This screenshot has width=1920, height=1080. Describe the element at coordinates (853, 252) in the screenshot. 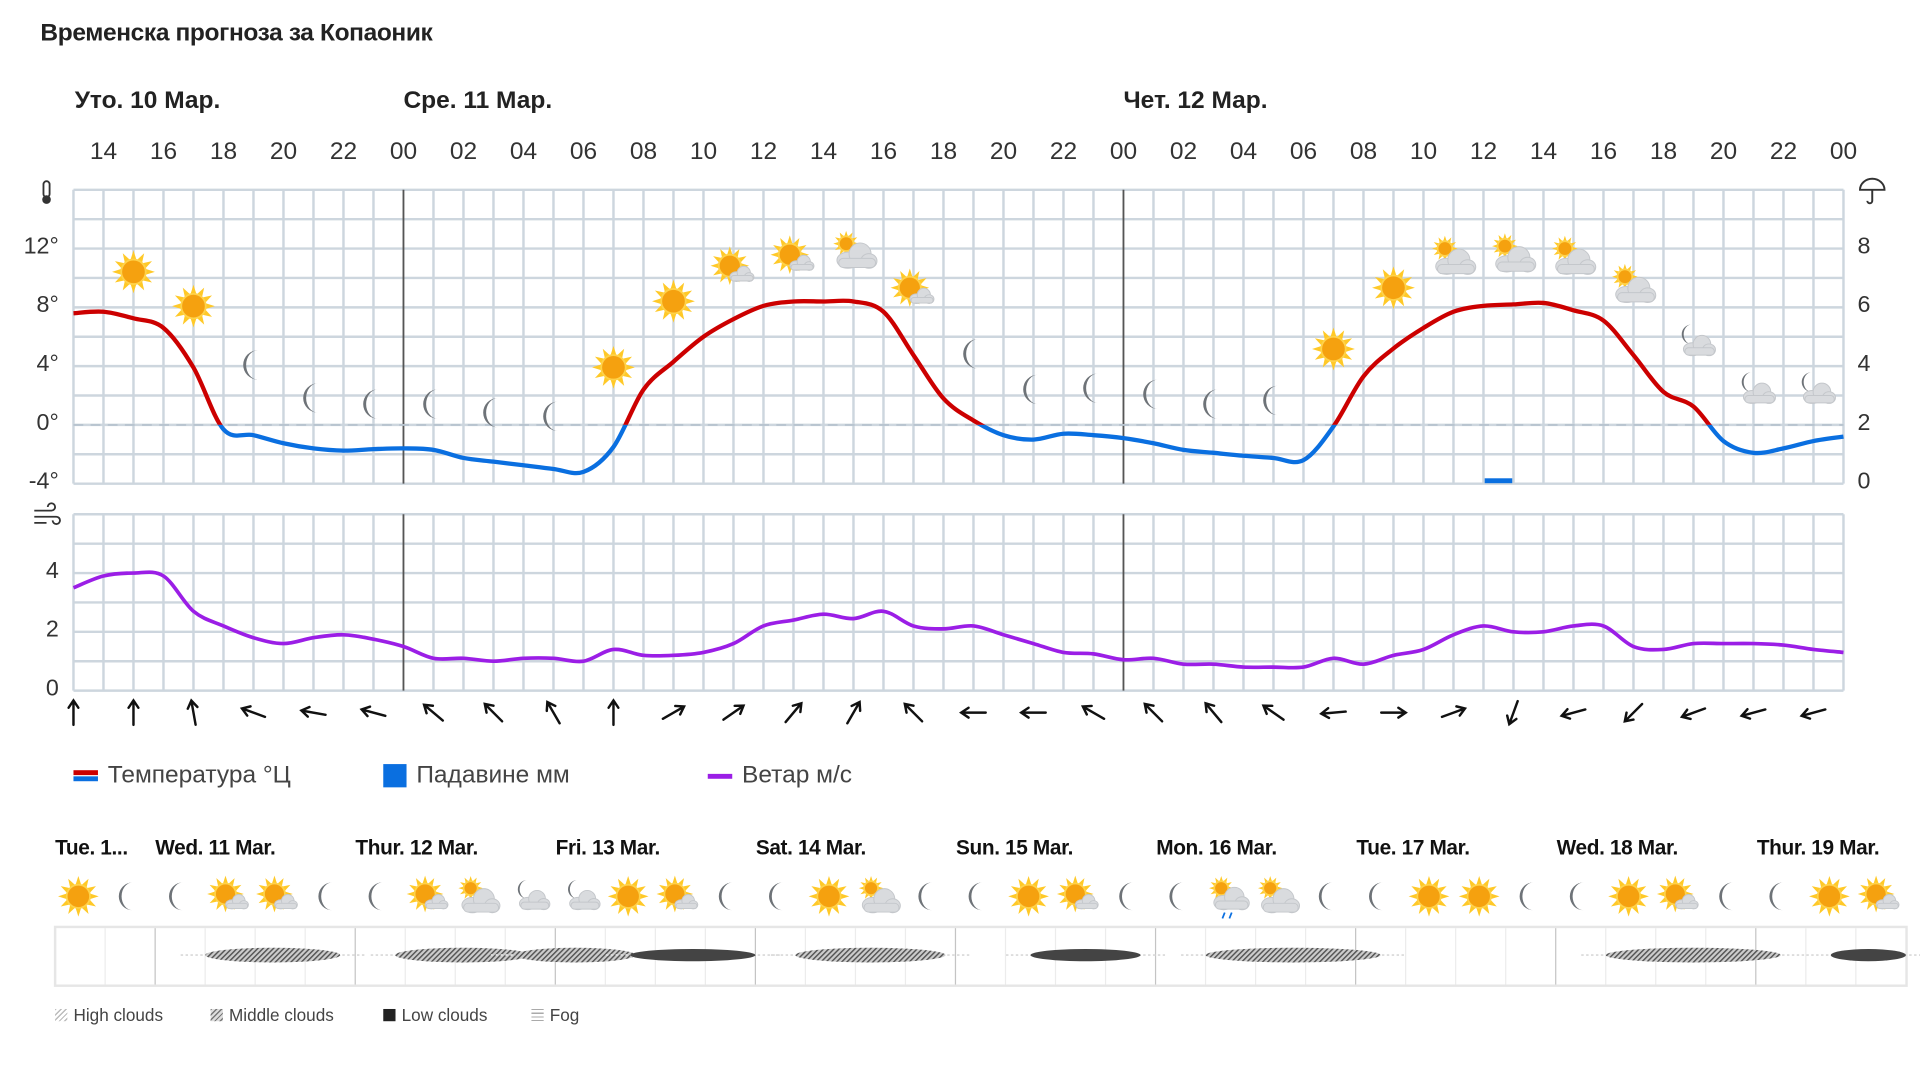

I see `sun-big-cloud-icon` at that location.